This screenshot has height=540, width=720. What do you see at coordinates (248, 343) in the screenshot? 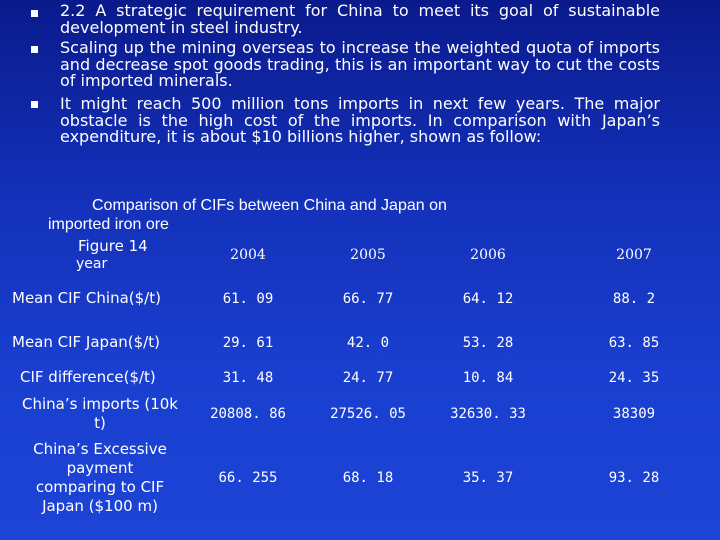
I see `table-cell: 29. 61` at bounding box center [248, 343].